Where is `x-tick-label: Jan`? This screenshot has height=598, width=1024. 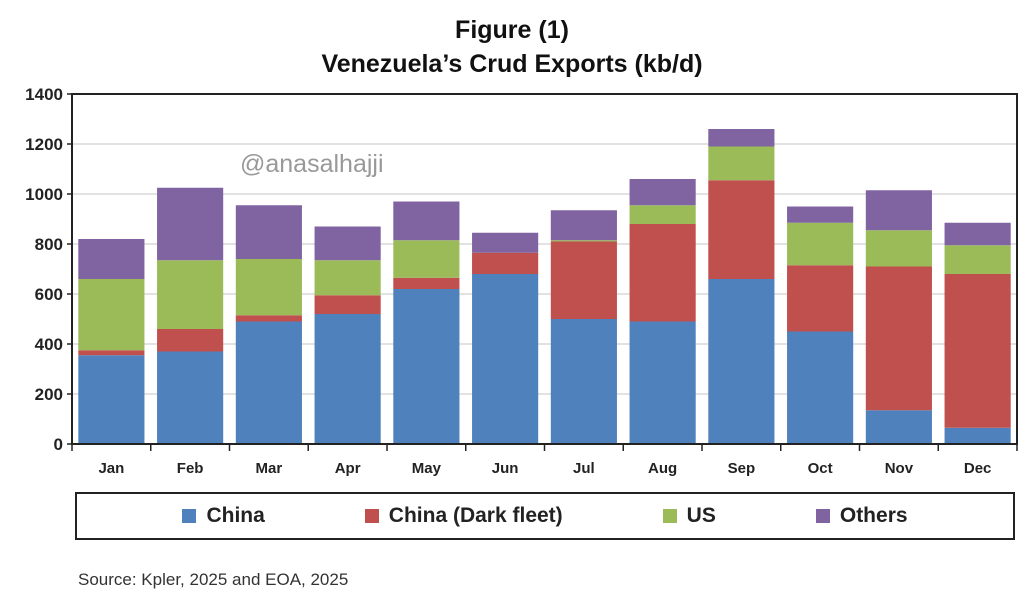 x-tick-label: Jan is located at coordinates (111, 468).